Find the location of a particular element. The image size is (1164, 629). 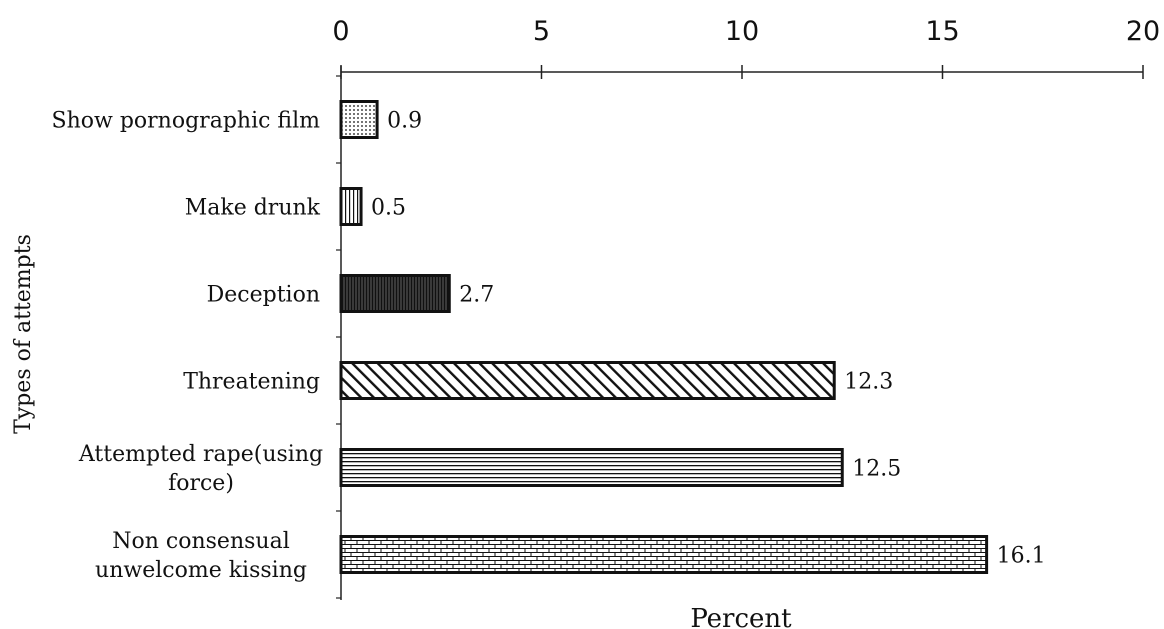

category-label: Make drunk is located at coordinates (253, 208).